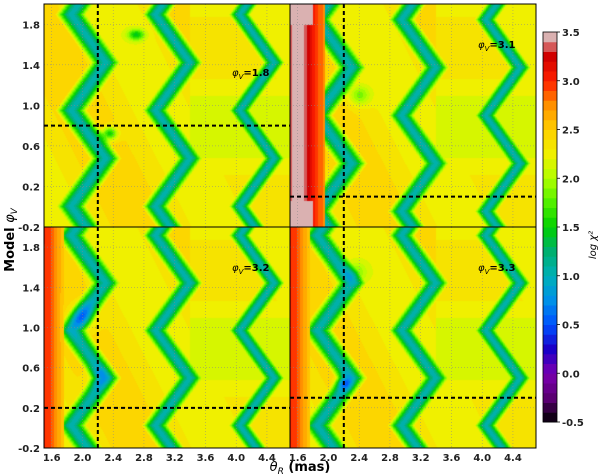  I want to click on colorbar-tick-label: 1.0, so click(571, 277).